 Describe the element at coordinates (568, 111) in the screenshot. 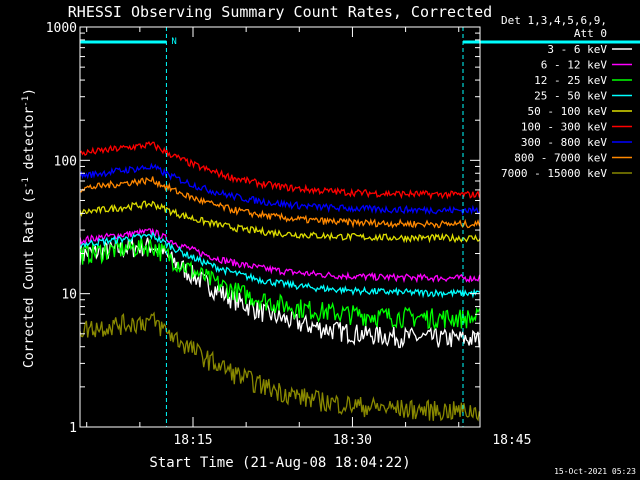

I see `legend-label: 50 - 100 keV` at that location.